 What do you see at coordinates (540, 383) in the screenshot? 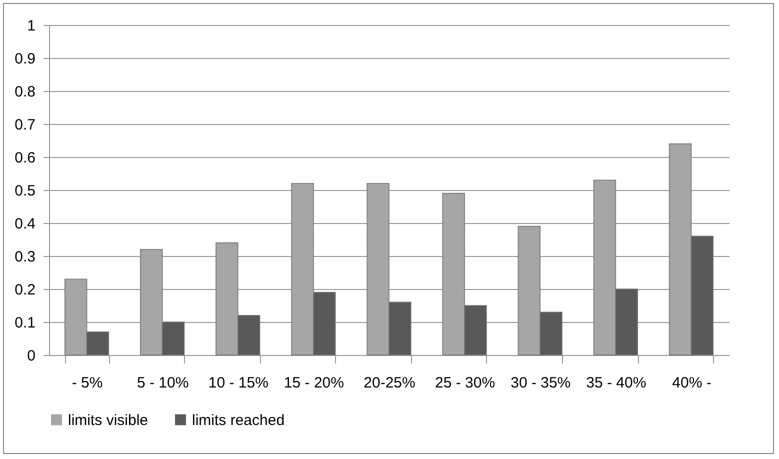
I see `x-tick-label: 30 - 35%` at bounding box center [540, 383].